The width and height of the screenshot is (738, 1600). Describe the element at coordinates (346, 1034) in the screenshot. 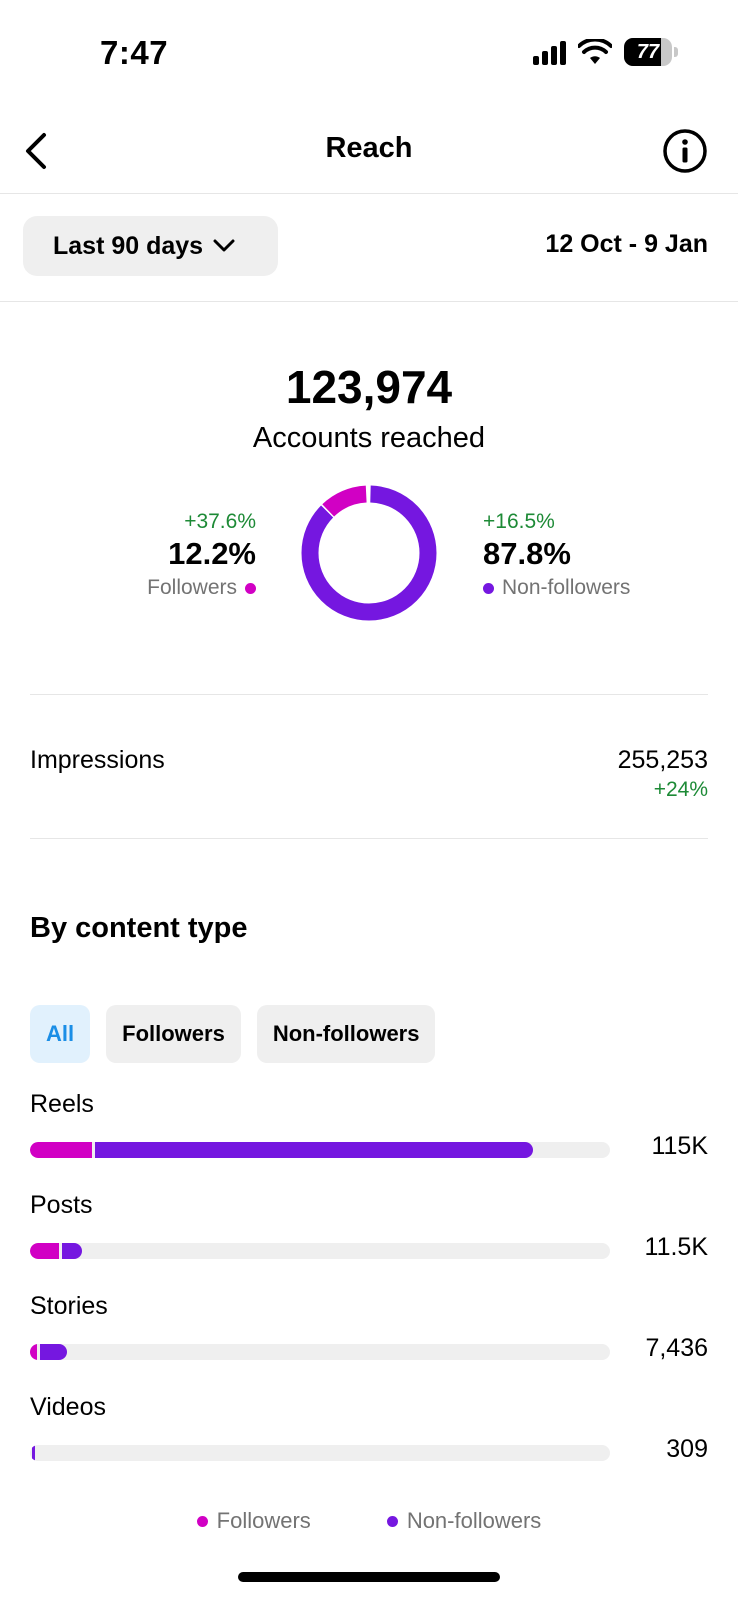

I see `chip-non-followers: Non-followers` at that location.